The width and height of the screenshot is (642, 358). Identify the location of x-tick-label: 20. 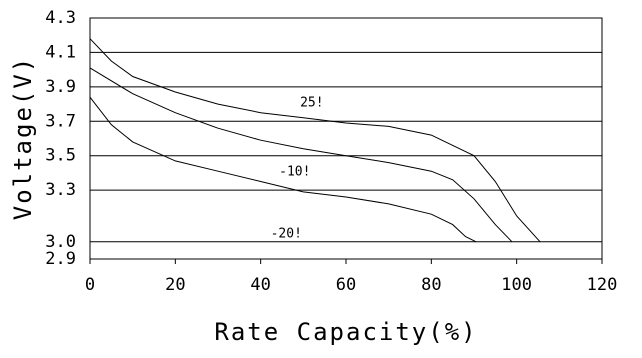
(175, 285).